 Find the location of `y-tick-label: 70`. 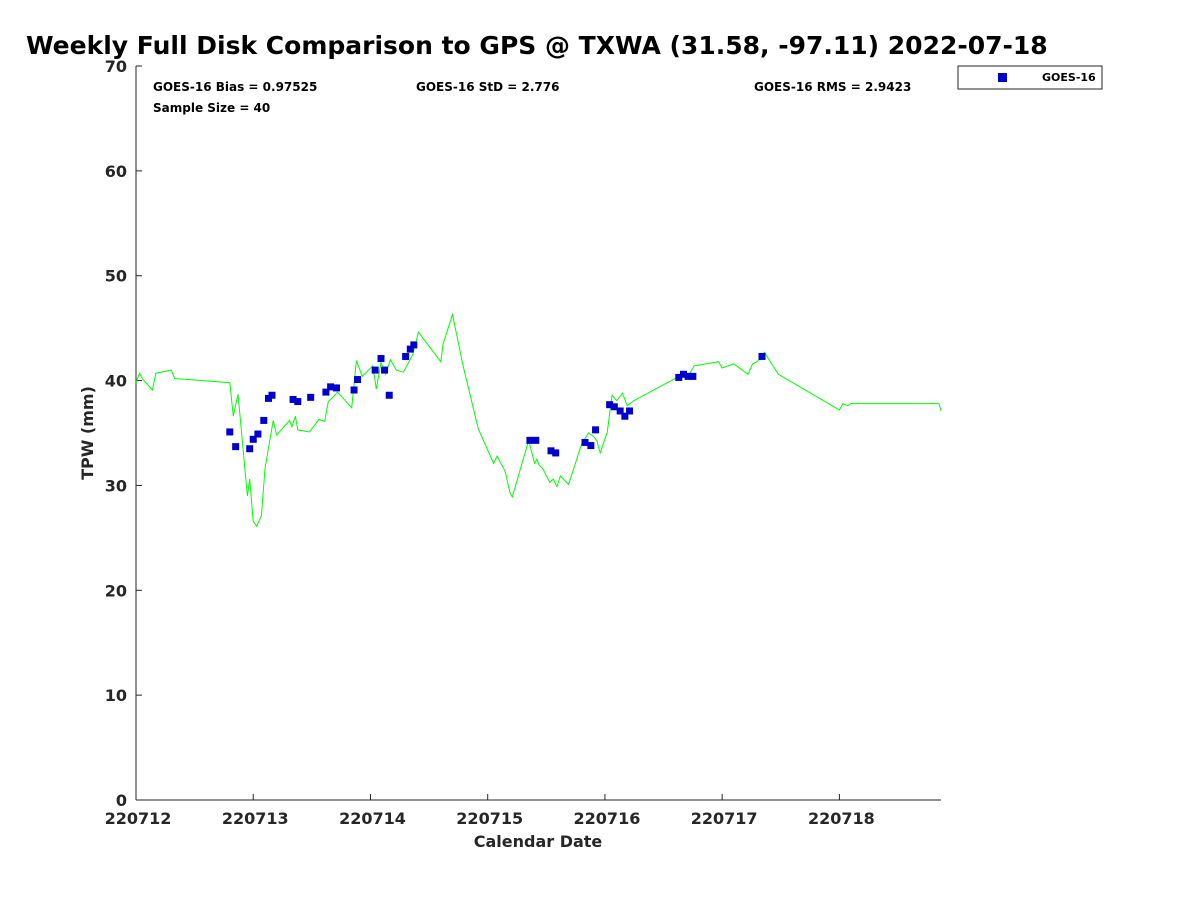

y-tick-label: 70 is located at coordinates (116, 66).